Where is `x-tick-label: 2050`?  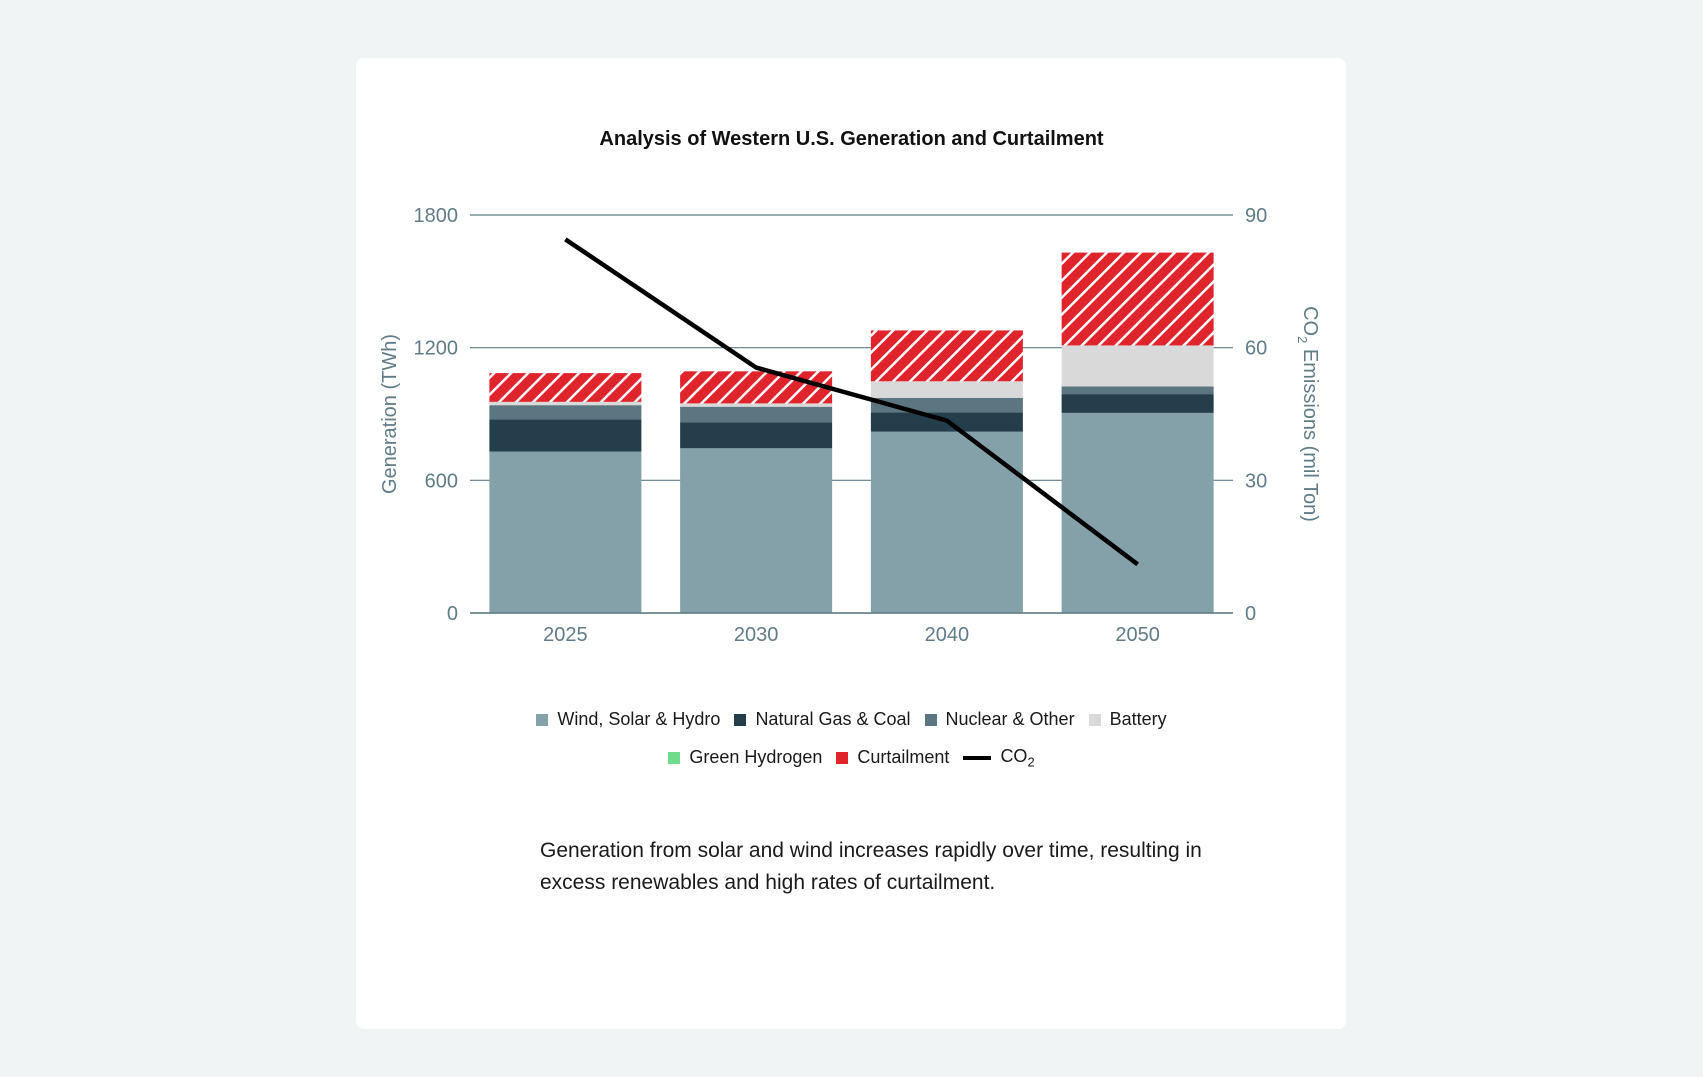 x-tick-label: 2050 is located at coordinates (1137, 635).